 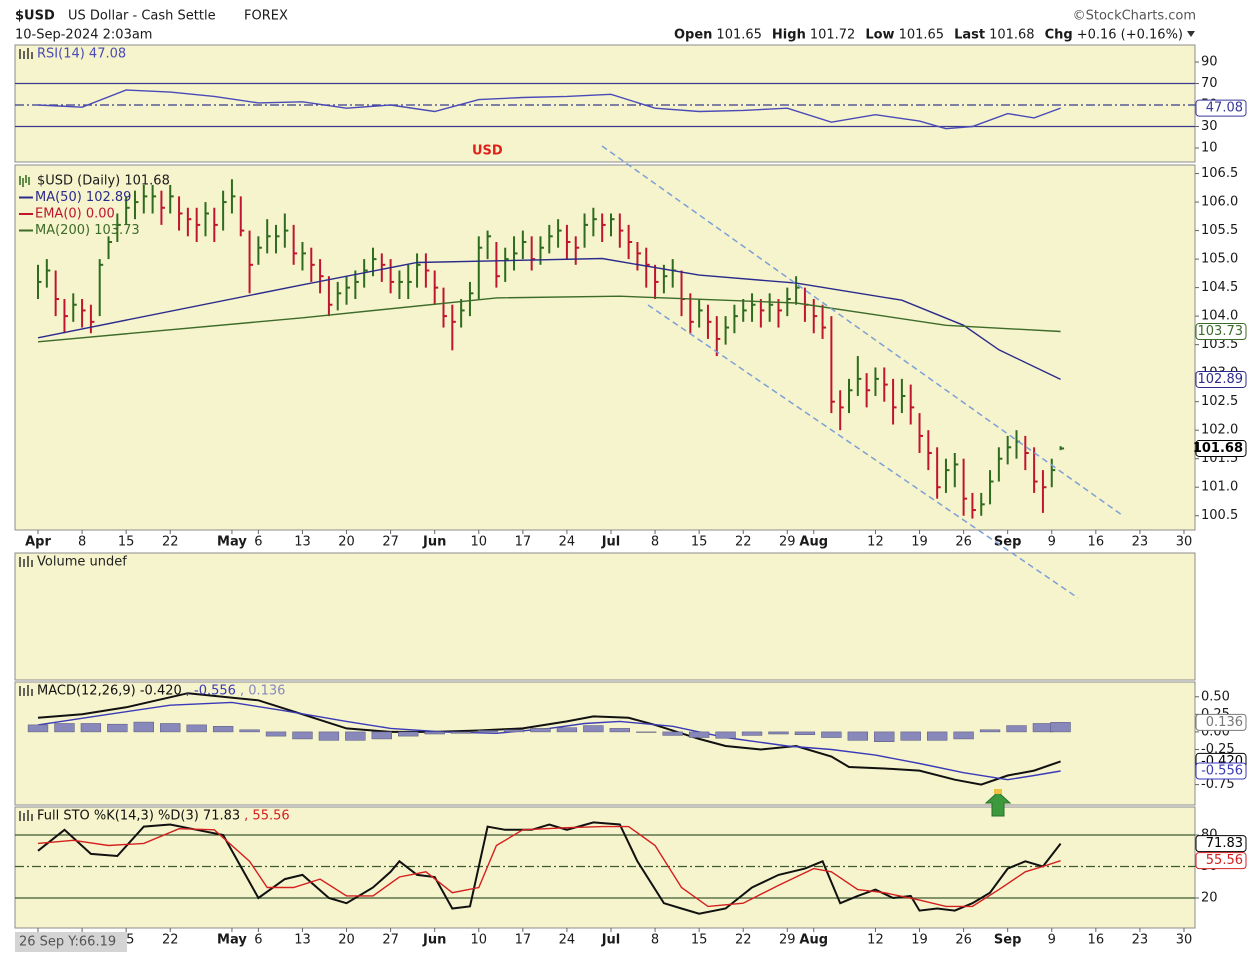 What do you see at coordinates (787, 940) in the screenshot?
I see `x-tick-label: 29` at bounding box center [787, 940].